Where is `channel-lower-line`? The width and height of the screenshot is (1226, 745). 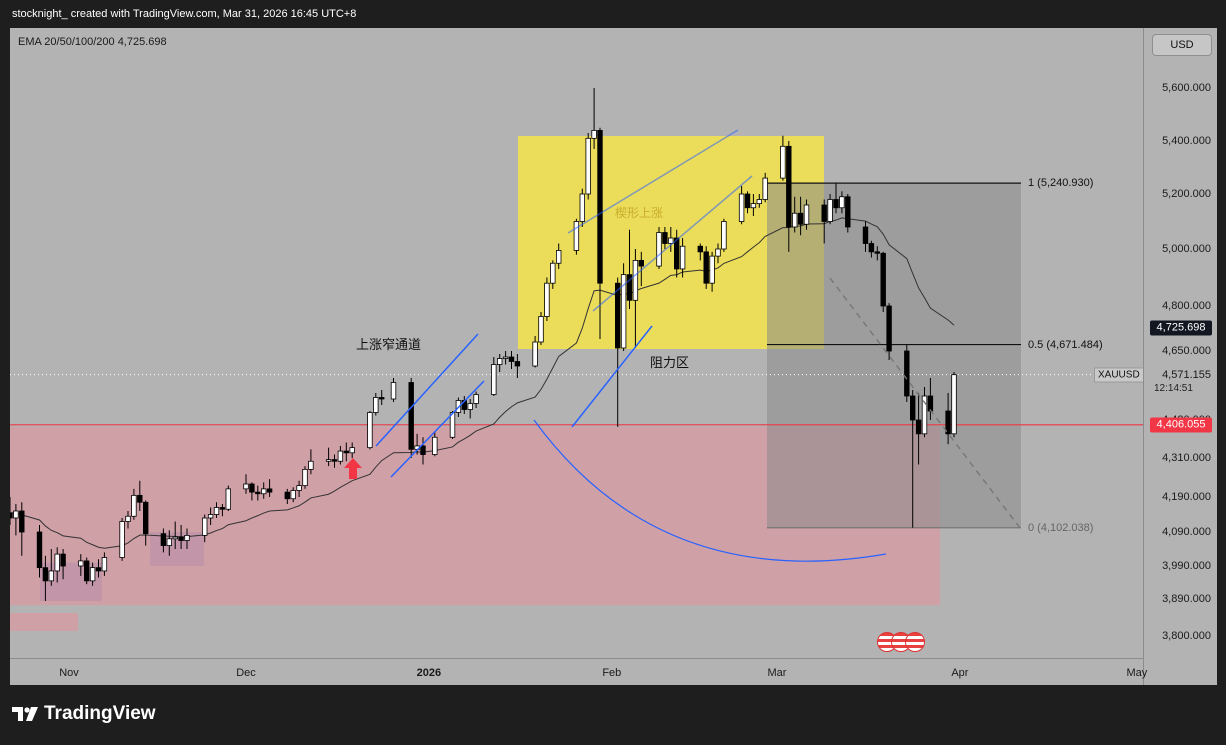 channel-lower-line is located at coordinates (437, 429).